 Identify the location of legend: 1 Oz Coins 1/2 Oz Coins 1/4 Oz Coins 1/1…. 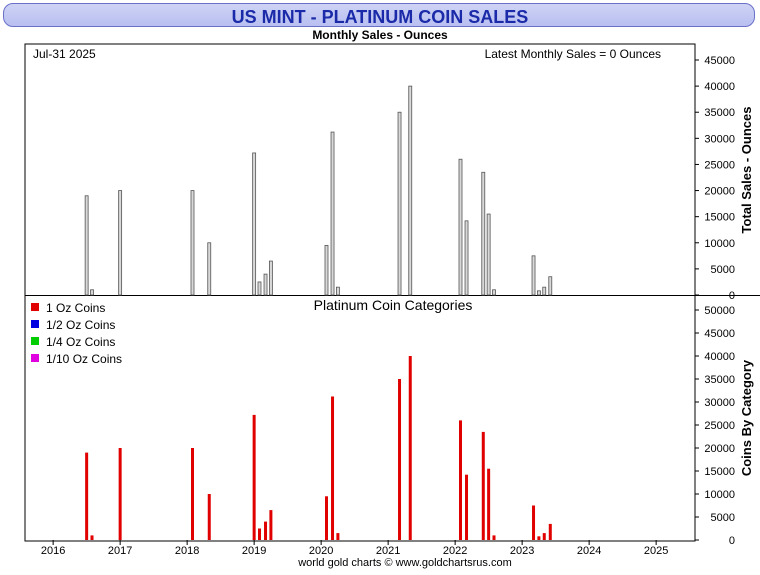
(76, 333).